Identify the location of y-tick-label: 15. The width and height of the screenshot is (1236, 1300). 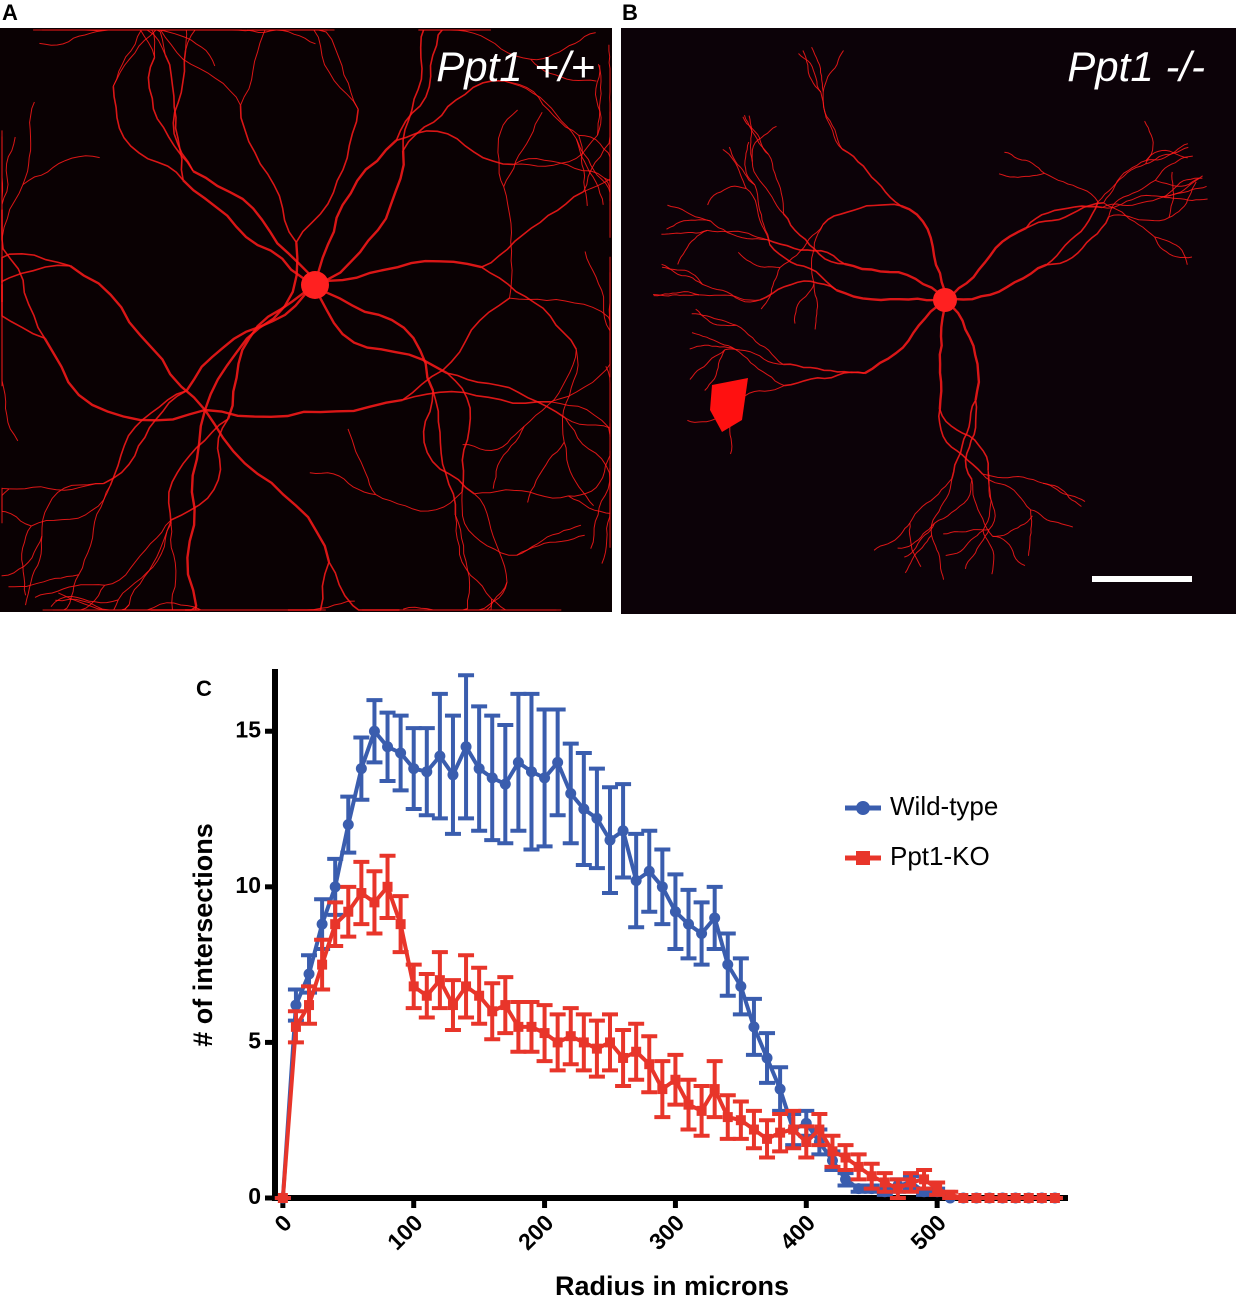
(248, 729).